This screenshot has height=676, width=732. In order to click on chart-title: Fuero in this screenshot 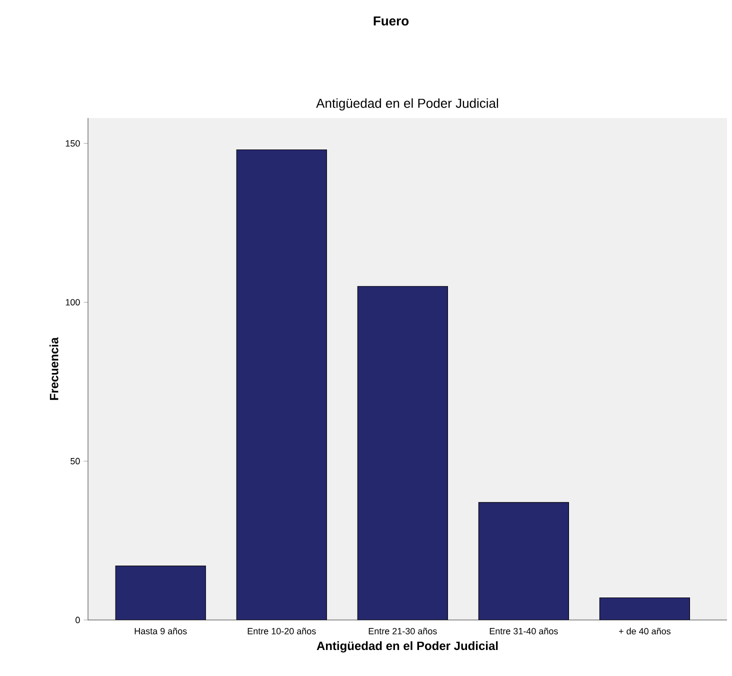, I will do `click(391, 21)`.